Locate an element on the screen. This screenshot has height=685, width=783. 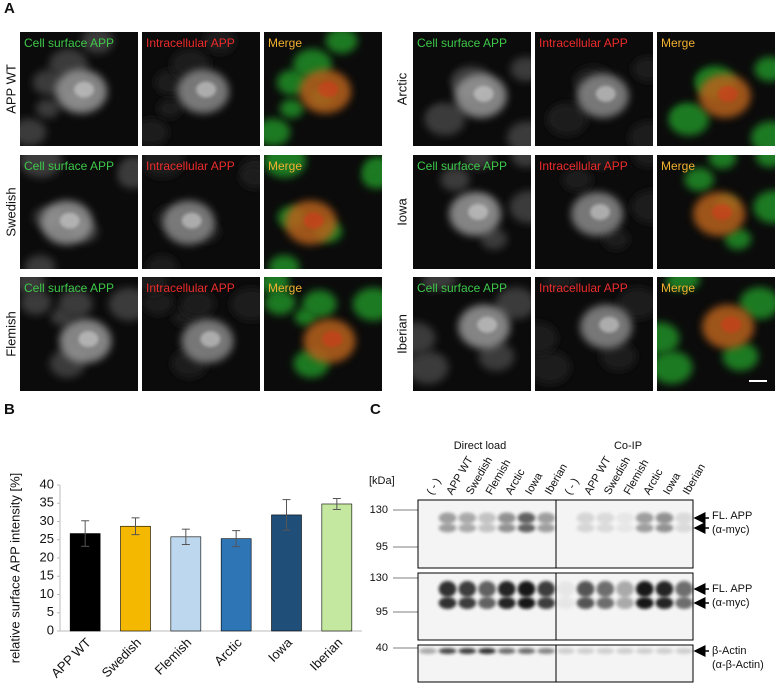
blot-label: FL. APP is located at coordinates (732, 516).